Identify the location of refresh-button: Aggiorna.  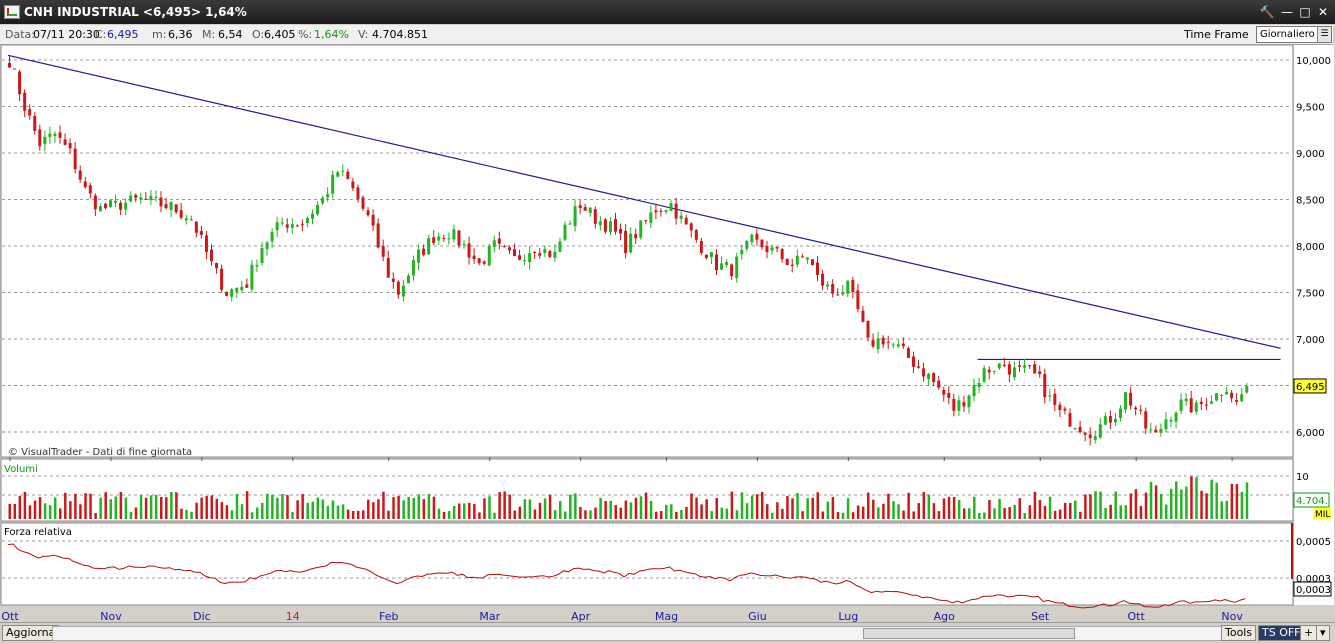
(31, 633).